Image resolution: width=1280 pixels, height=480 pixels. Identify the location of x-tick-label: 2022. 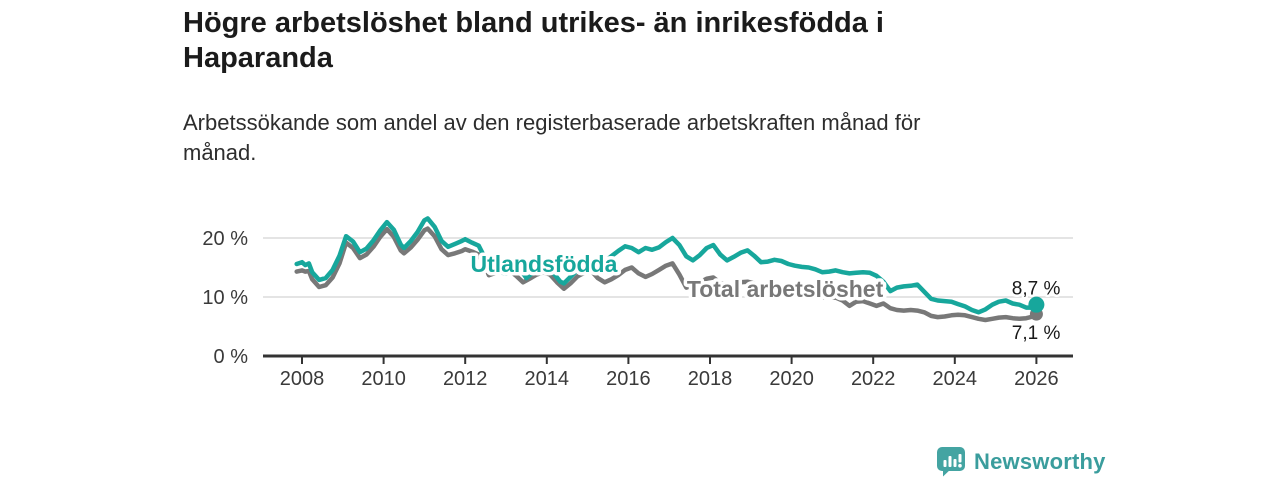
(873, 379).